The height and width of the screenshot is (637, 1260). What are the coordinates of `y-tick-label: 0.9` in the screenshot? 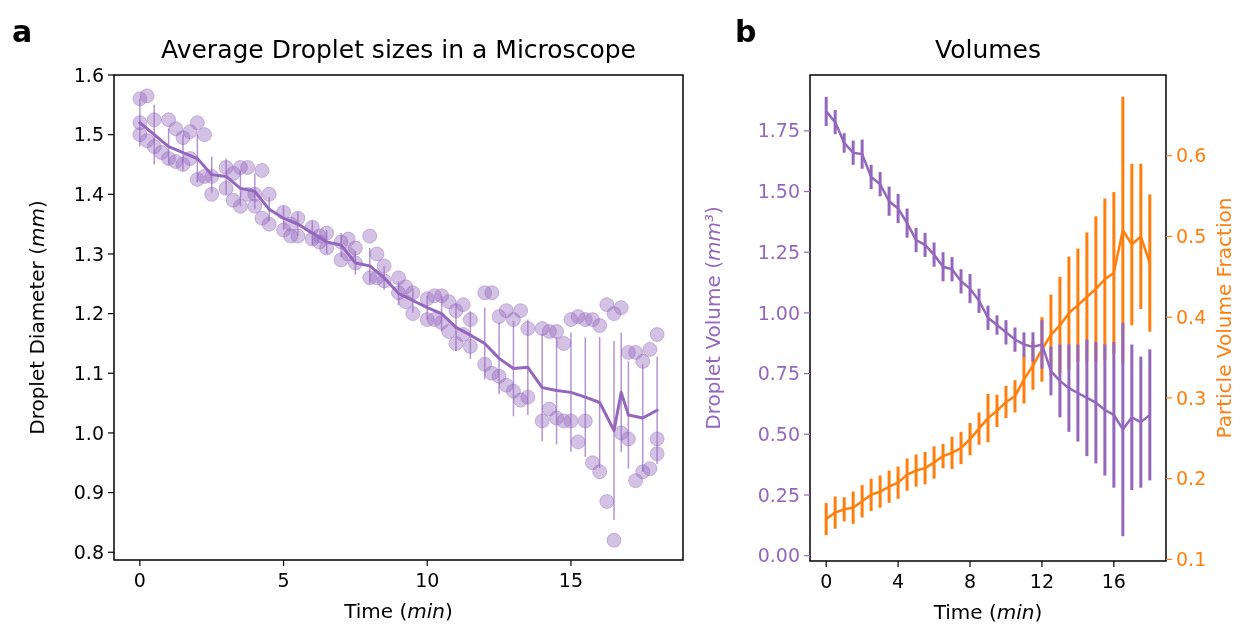 It's located at (88, 492).